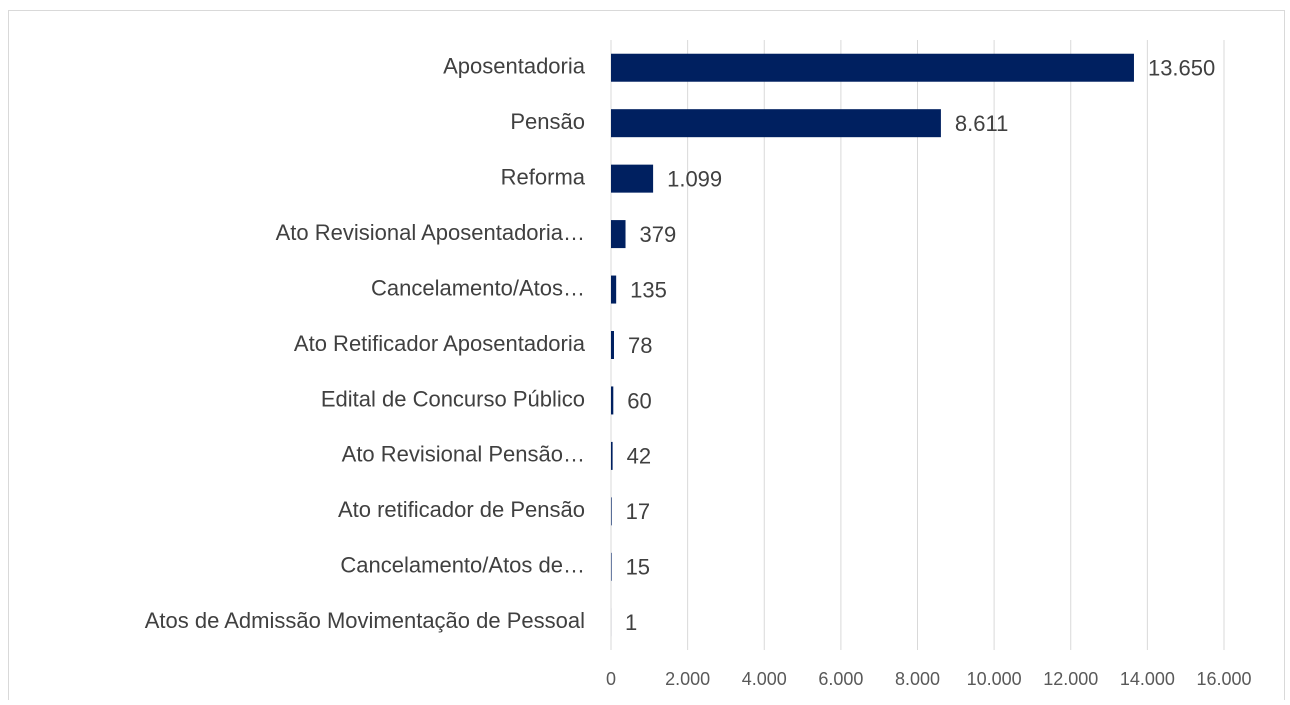  What do you see at coordinates (461, 509) in the screenshot?
I see `y-tick-label: Ato retificador de Pensão` at bounding box center [461, 509].